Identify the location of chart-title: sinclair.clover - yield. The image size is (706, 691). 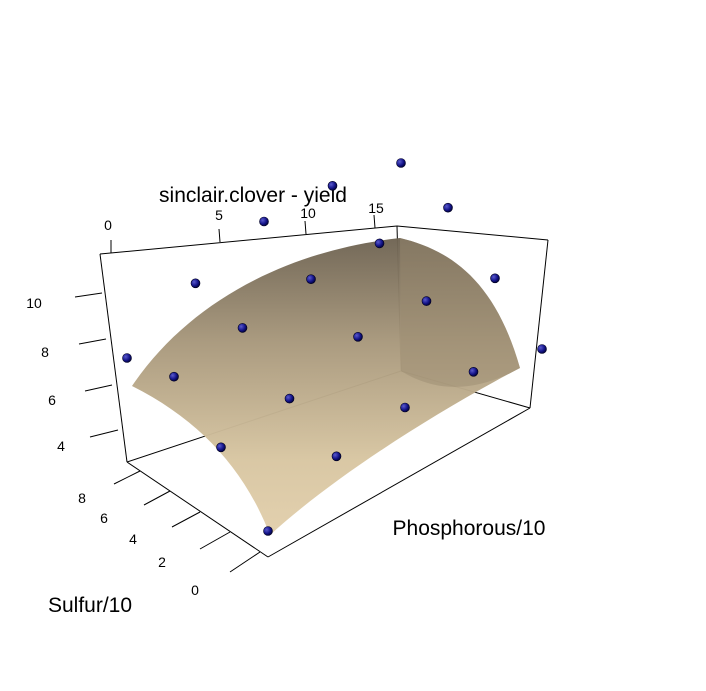
(253, 195).